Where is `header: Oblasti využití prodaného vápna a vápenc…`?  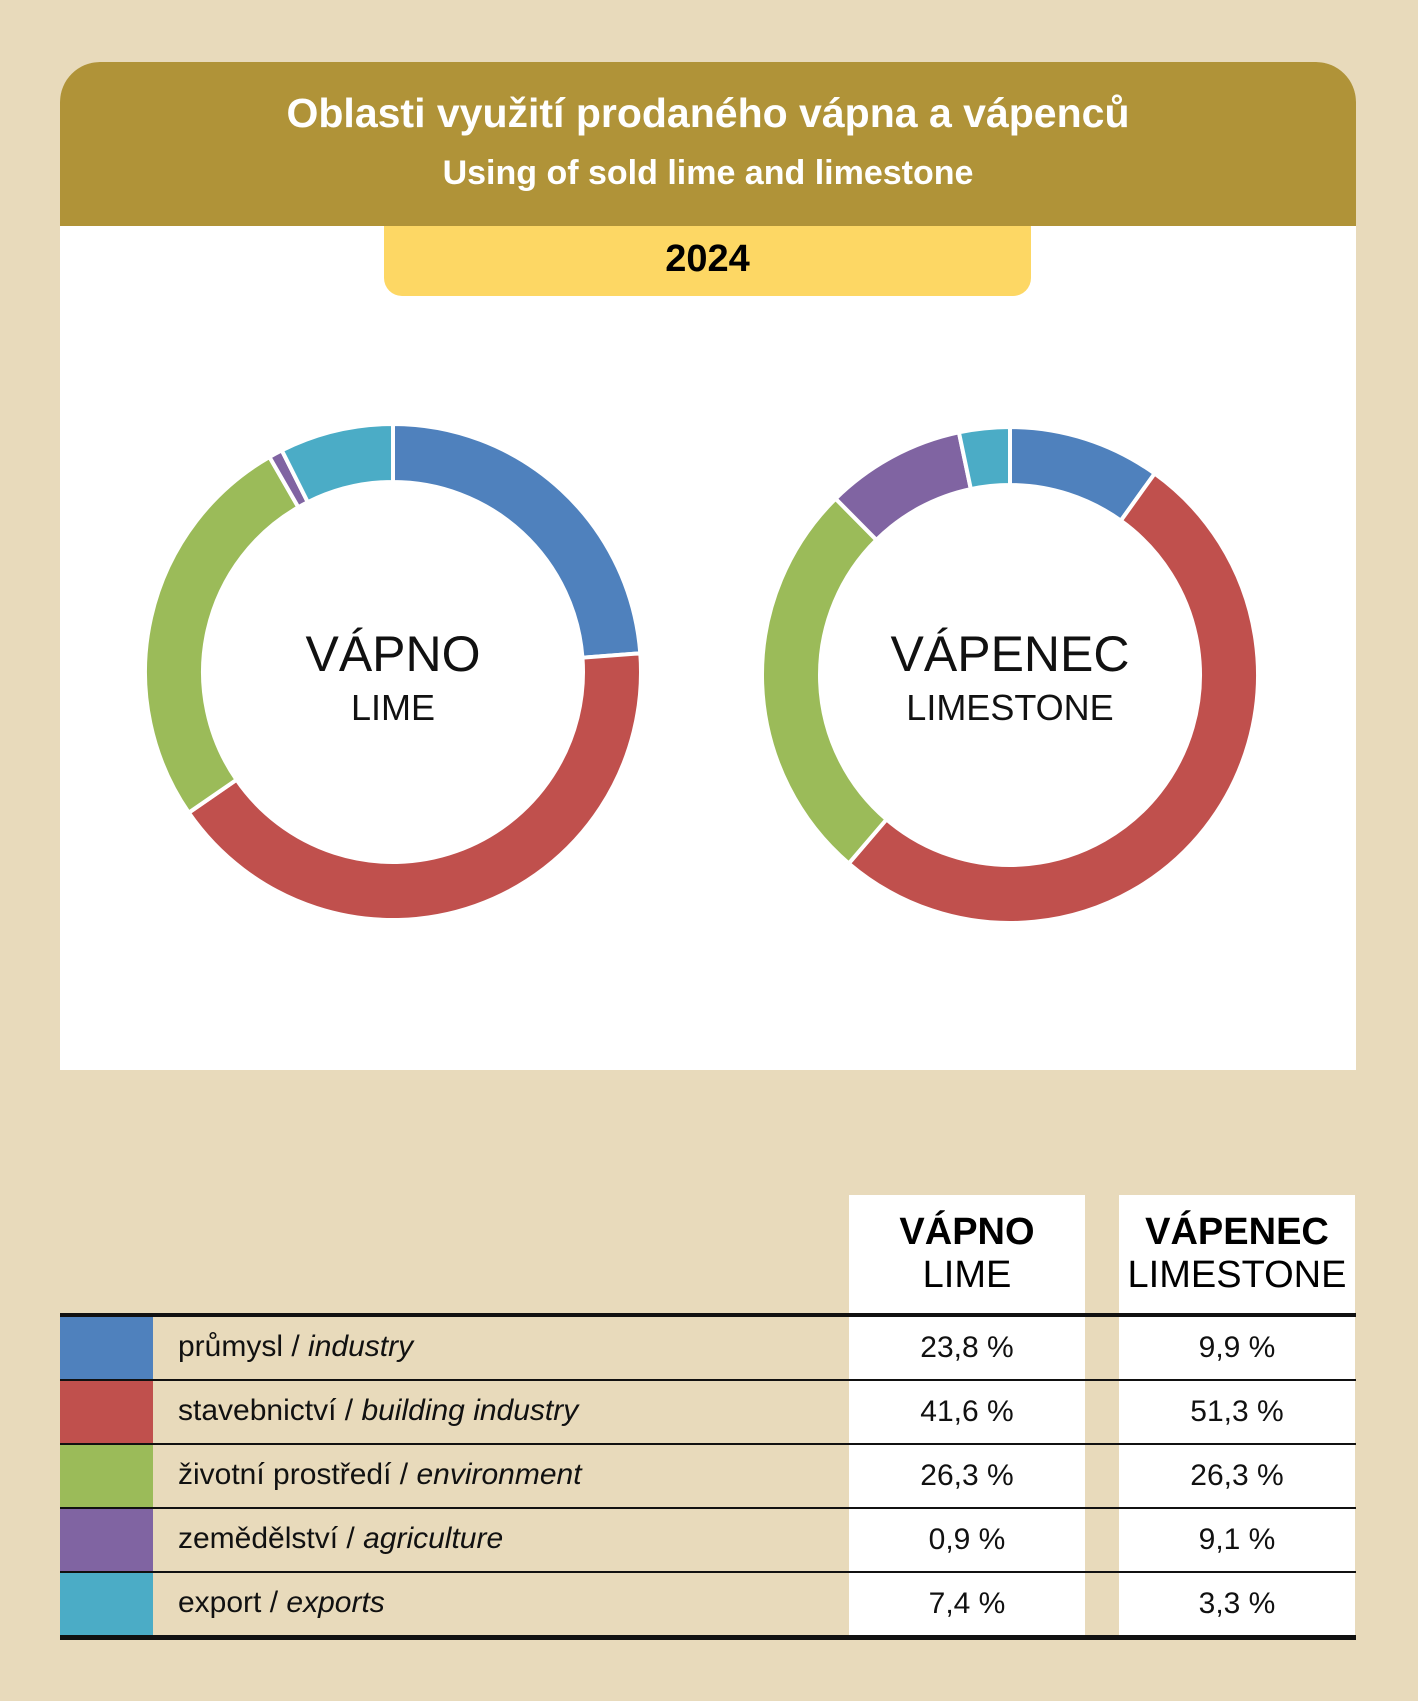 header: Oblasti využití prodaného vápna a vápenc… is located at coordinates (708, 144).